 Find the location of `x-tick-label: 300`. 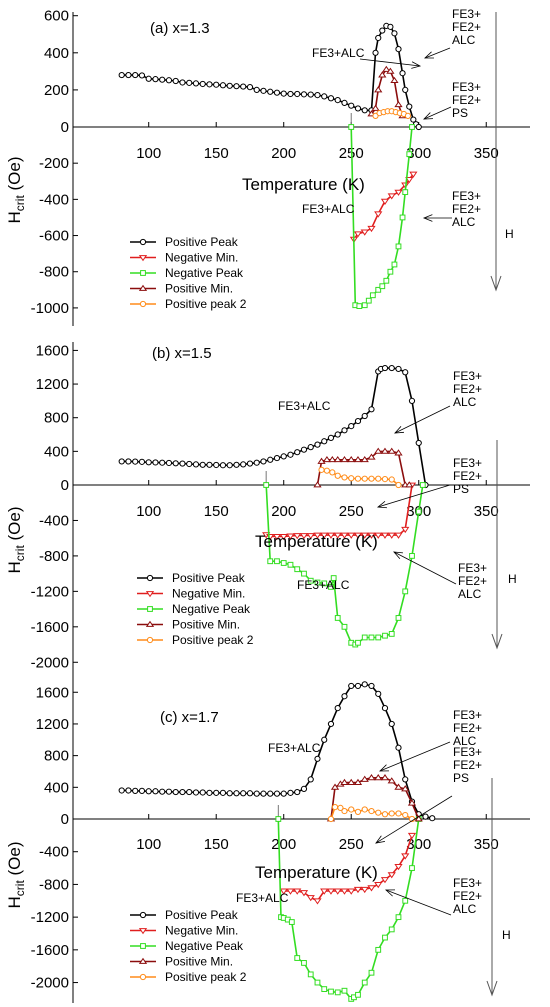

x-tick-label: 300 is located at coordinates (418, 844).